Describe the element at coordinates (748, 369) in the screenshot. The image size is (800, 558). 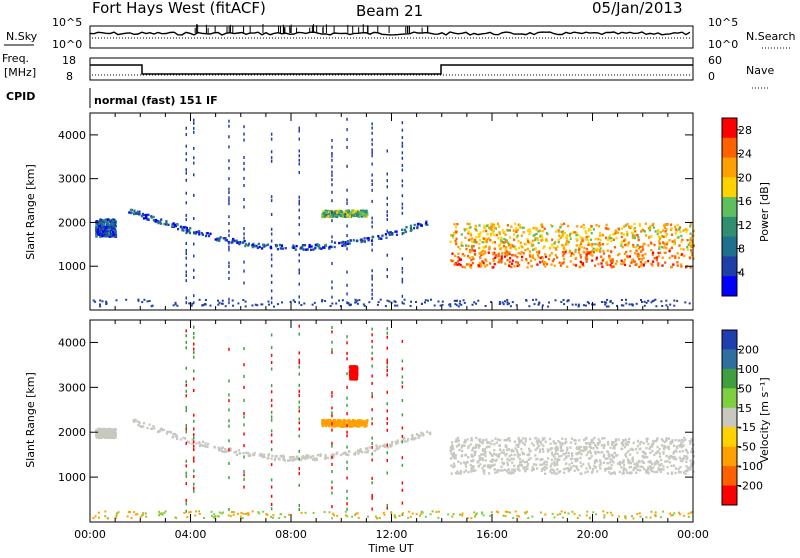
I see `colorbar-tick-label: 100` at that location.